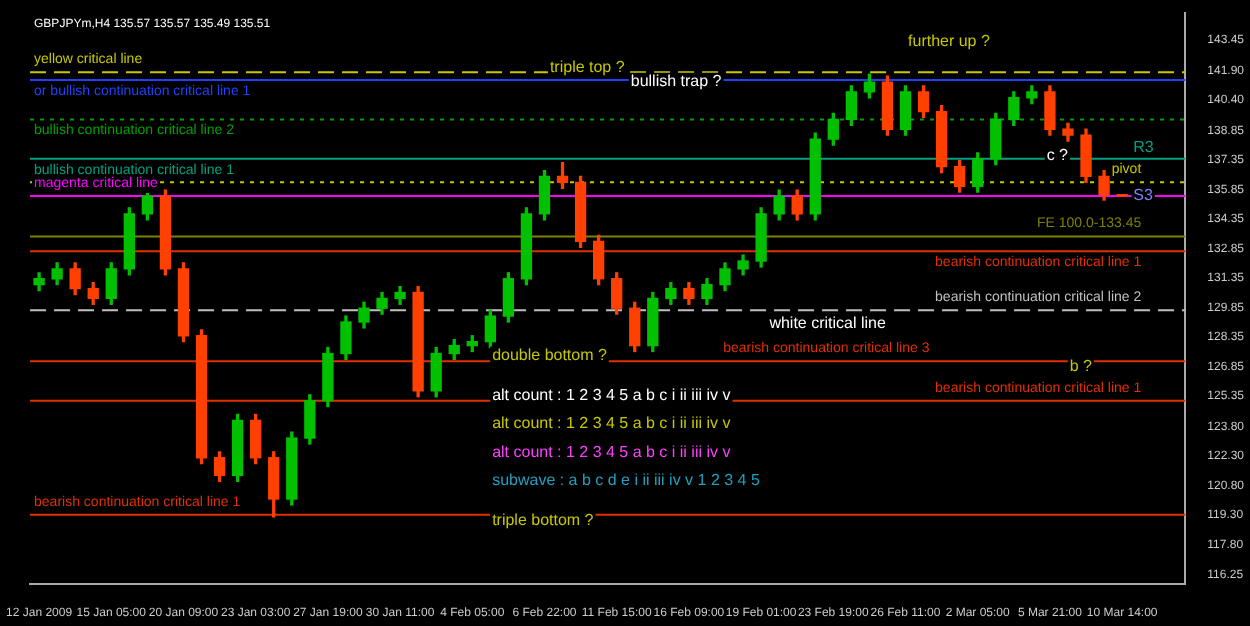 This screenshot has width=1250, height=626. What do you see at coordinates (626, 480) in the screenshot?
I see `annotation: subwave : a b c d e i ii iii iv v 1 2 3 4 5` at bounding box center [626, 480].